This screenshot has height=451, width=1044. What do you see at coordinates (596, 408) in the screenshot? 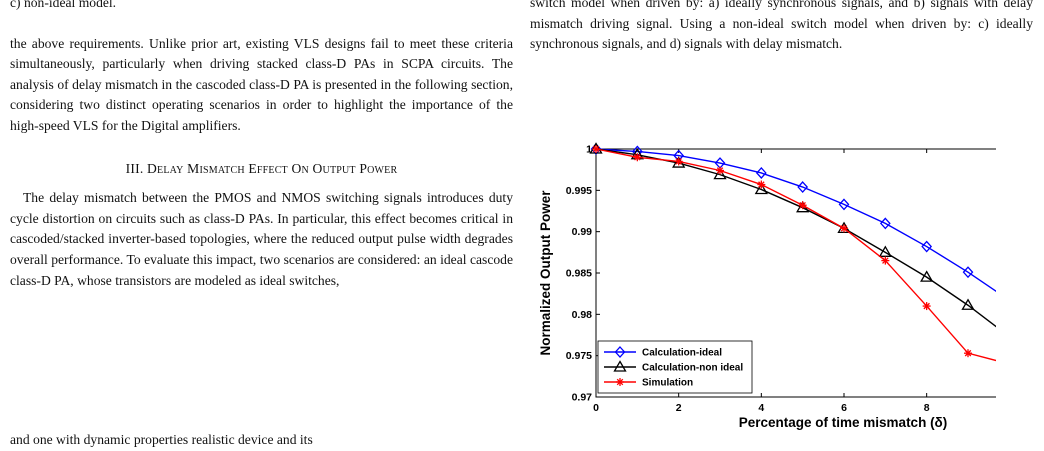
I see `x-tick-label: 0` at bounding box center [596, 408].